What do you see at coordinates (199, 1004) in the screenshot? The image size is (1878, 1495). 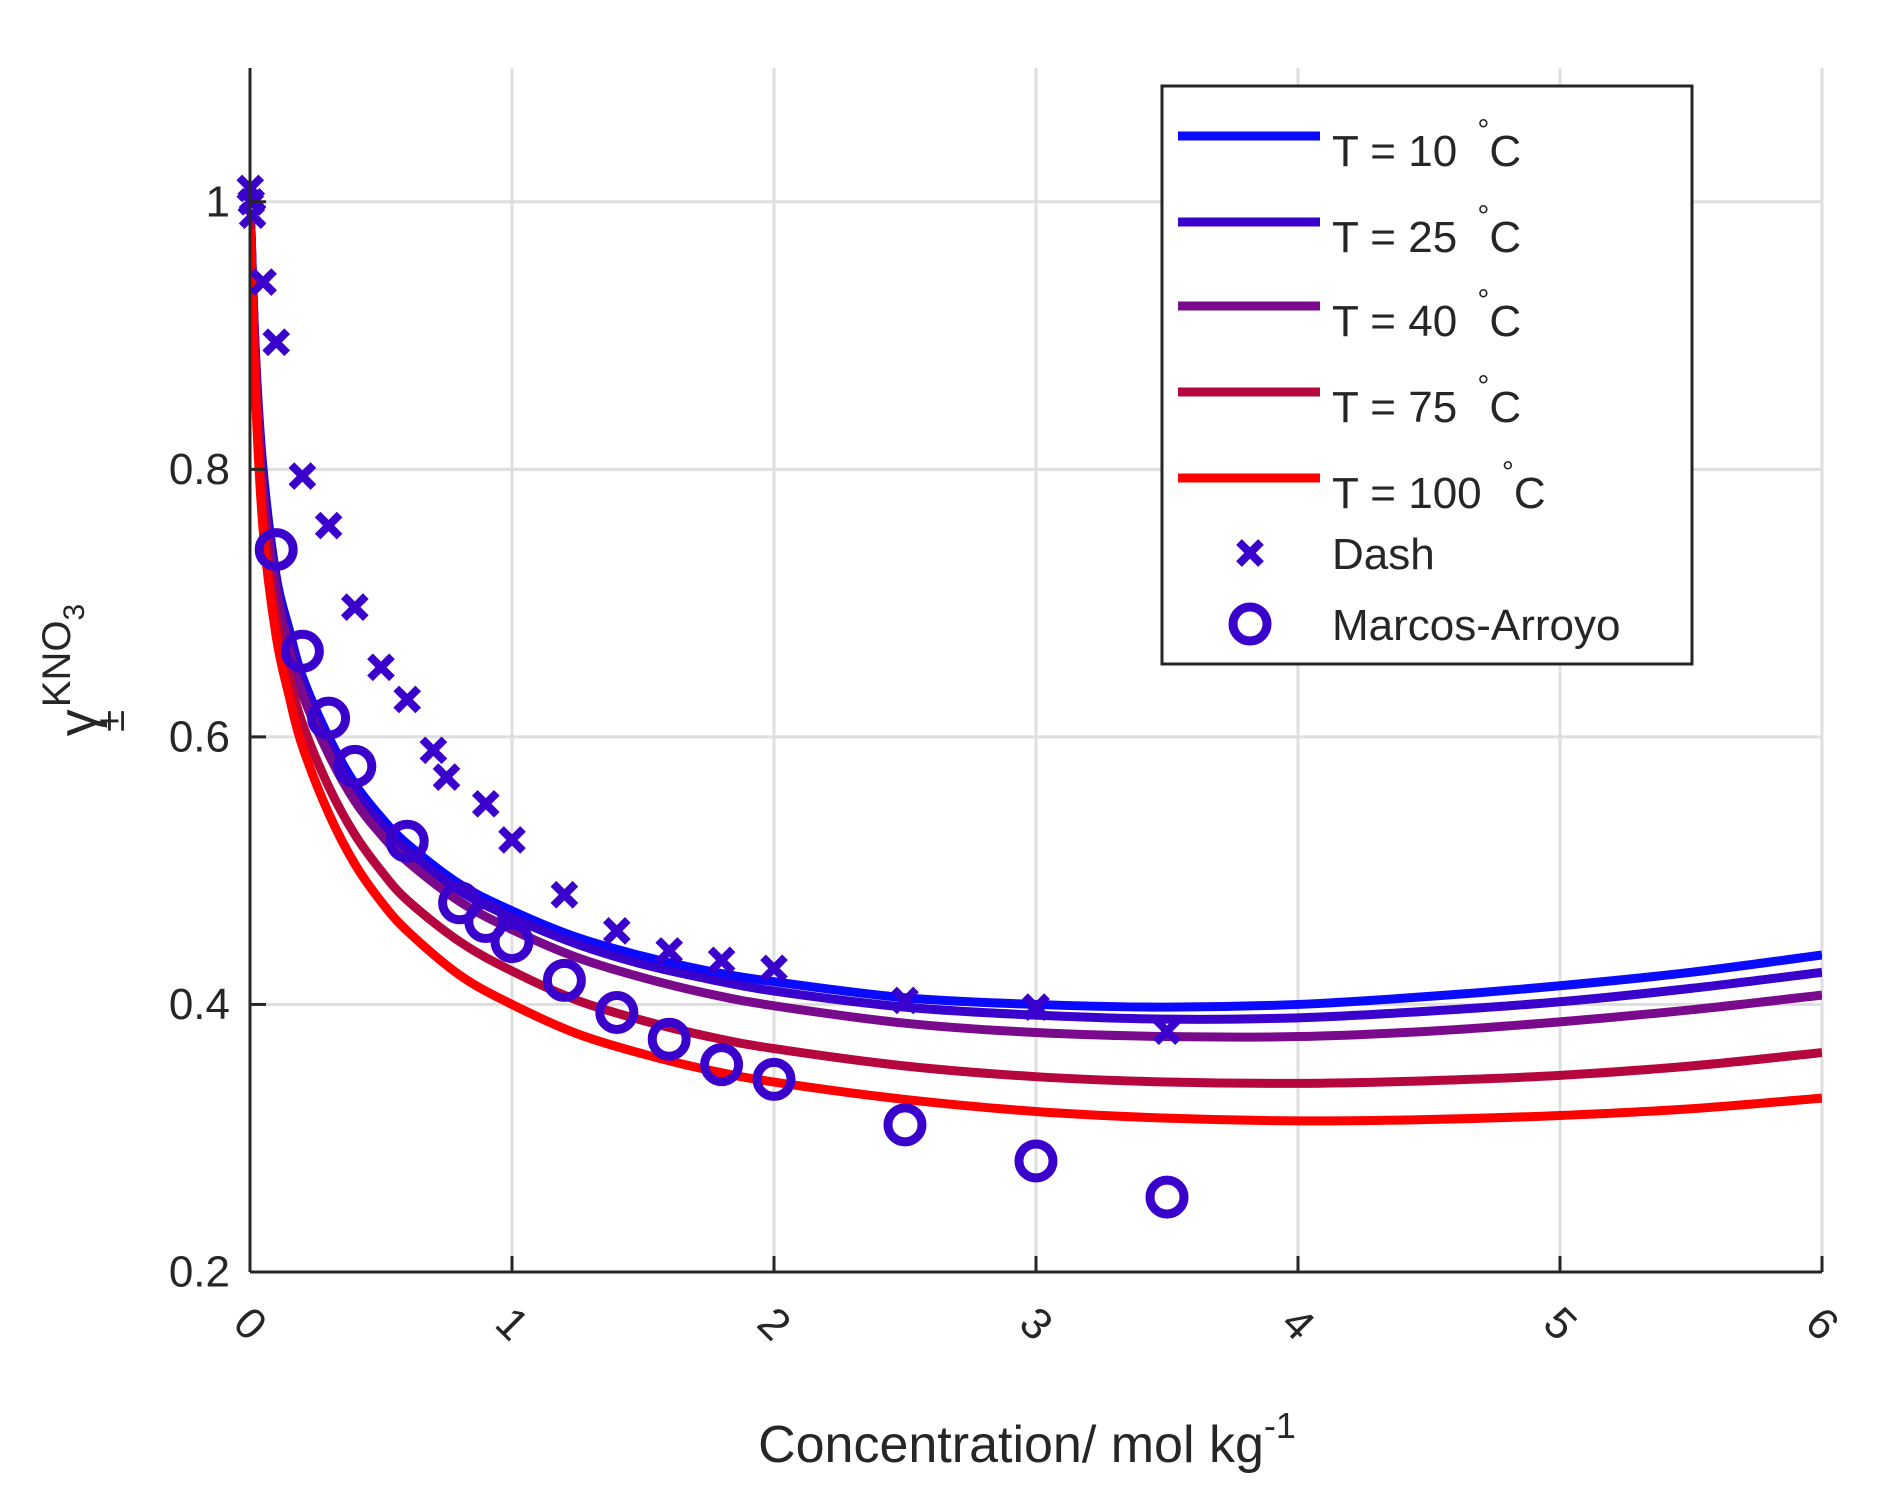 I see `y-tick-label: 0.4` at bounding box center [199, 1004].